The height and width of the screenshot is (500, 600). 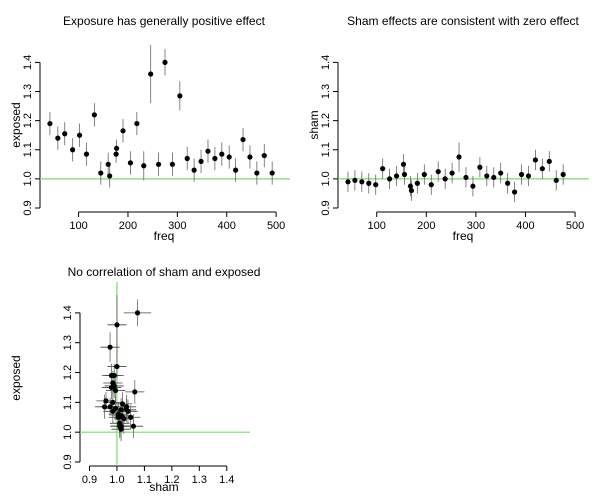 I want to click on chart-title-correlation: No correlation of sham and exposed, so click(x=164, y=272).